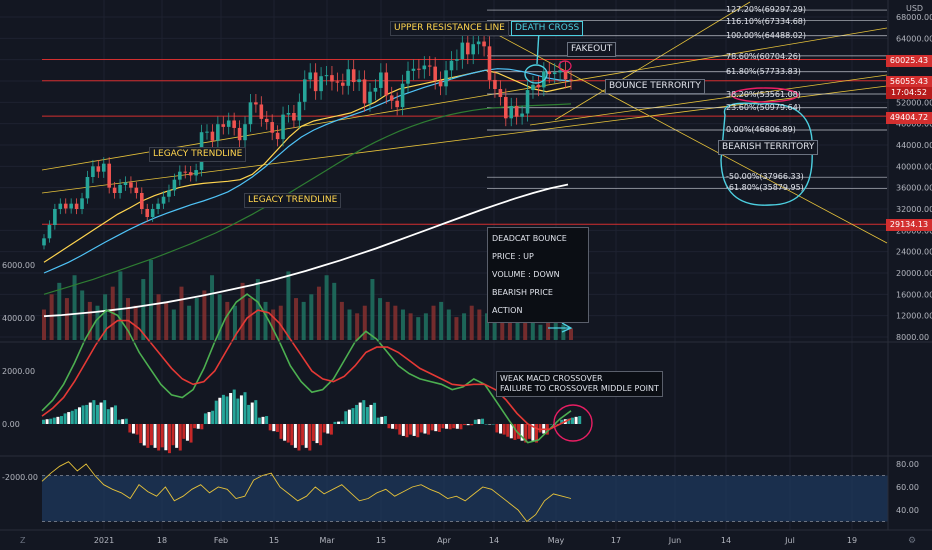 Image resolution: width=932 pixels, height=550 pixels. I want to click on death-cross-pointer, so click(538, 47).